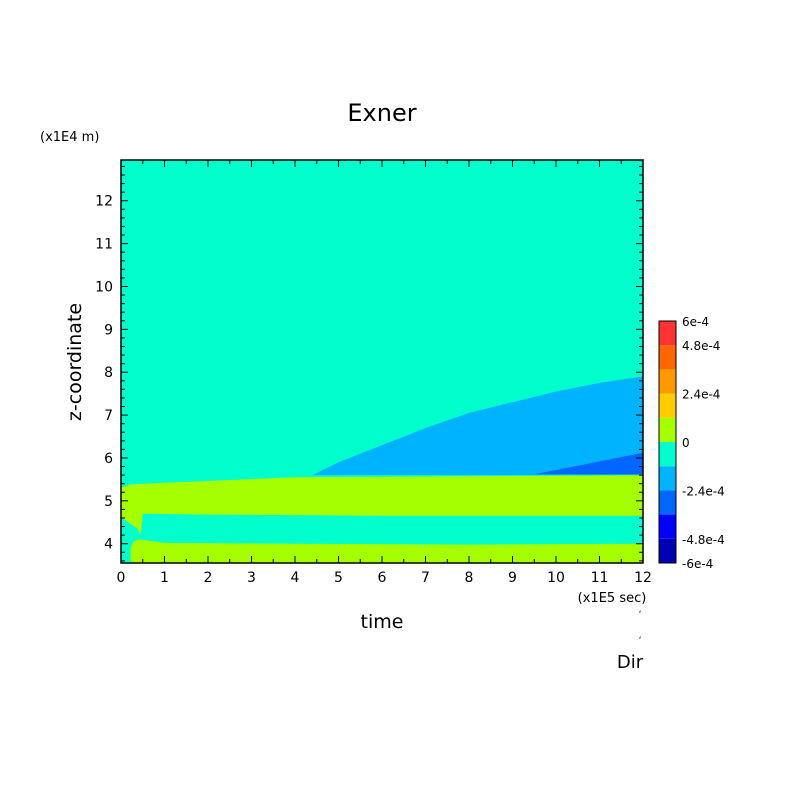 The image size is (804, 804). I want to click on x-tick-label: 11, so click(600, 578).